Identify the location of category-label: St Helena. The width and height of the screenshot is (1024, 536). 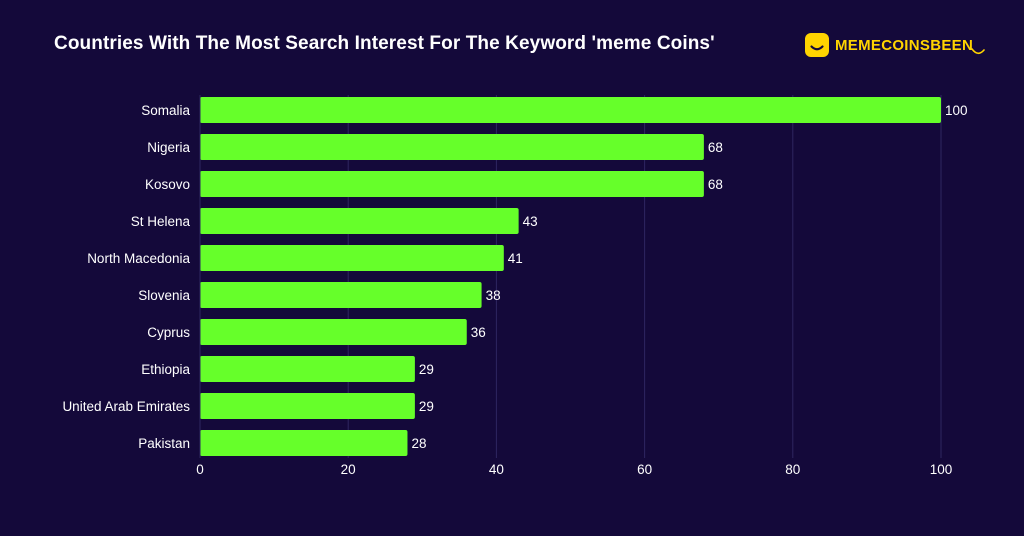
(161, 221).